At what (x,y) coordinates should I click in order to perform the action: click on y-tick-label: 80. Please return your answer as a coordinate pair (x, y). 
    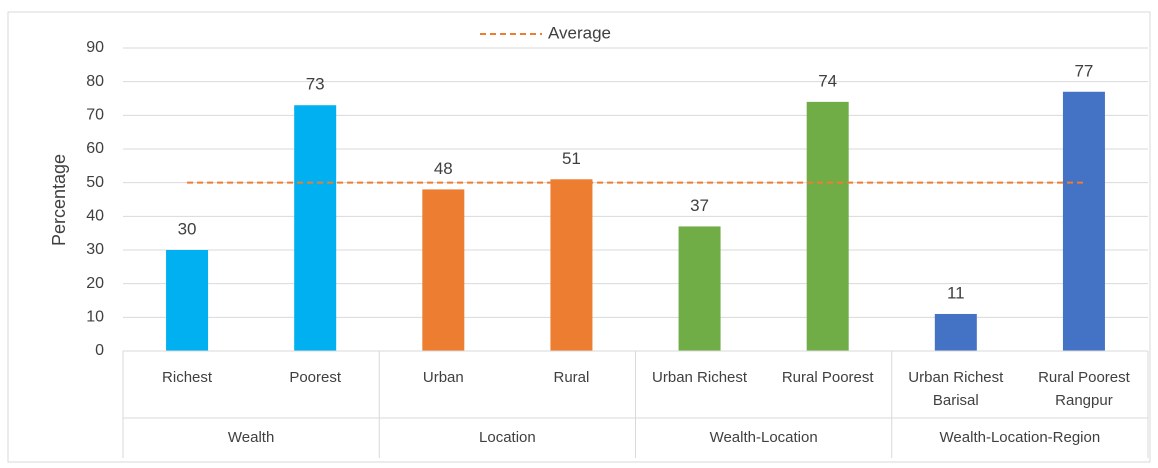
    Looking at the image, I should click on (95, 81).